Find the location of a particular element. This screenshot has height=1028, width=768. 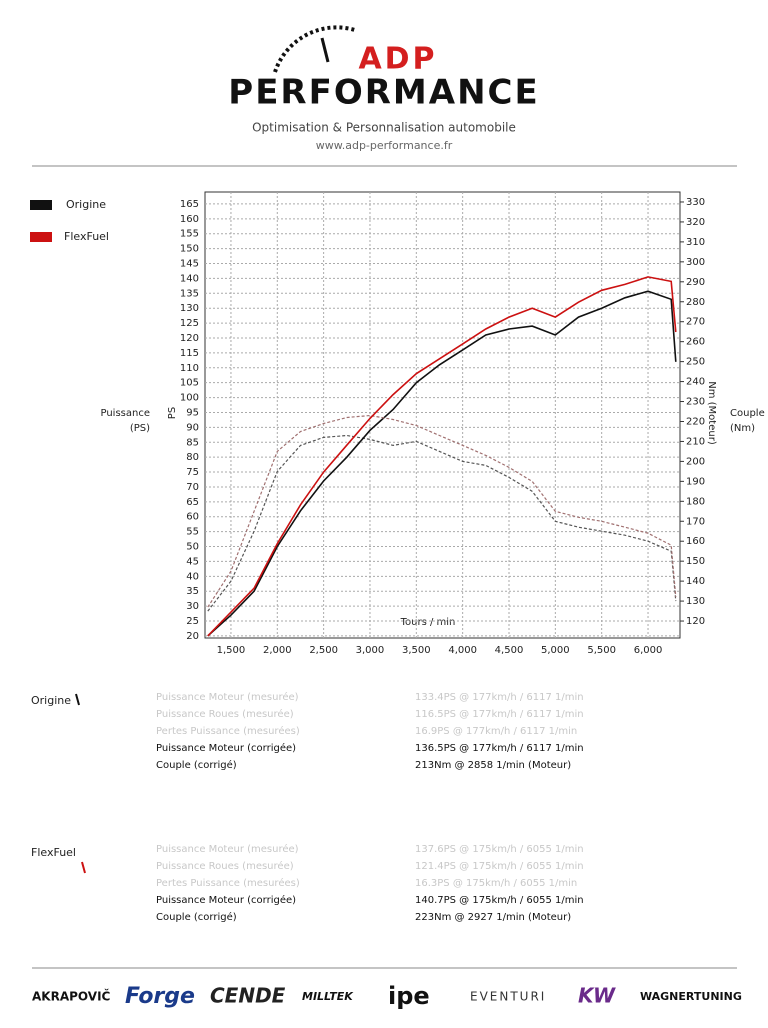

logo: ADP PERFORMANCE is located at coordinates (383, 69).